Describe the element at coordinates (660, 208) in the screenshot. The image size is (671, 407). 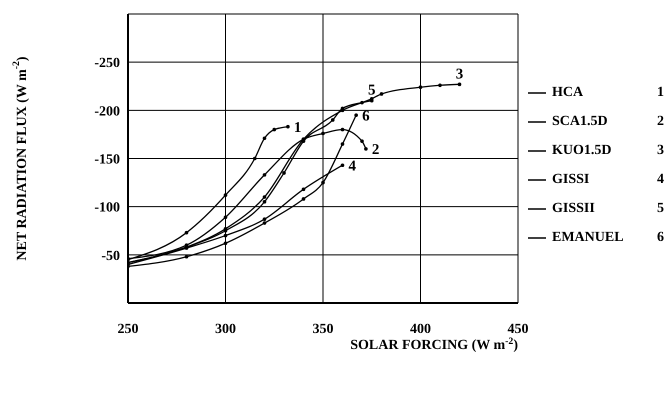
I see `text: 5` at that location.